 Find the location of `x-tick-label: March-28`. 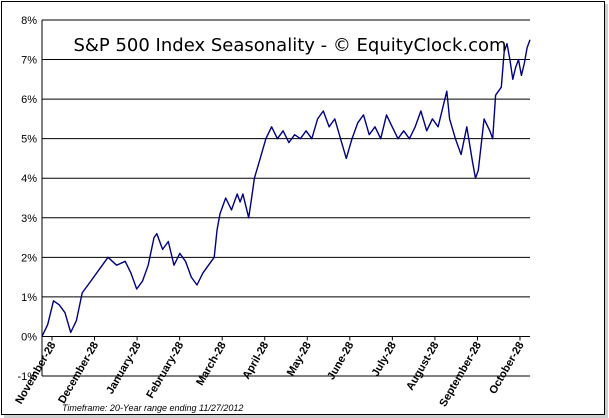

x-tick-label: March-28 is located at coordinates (211, 364).